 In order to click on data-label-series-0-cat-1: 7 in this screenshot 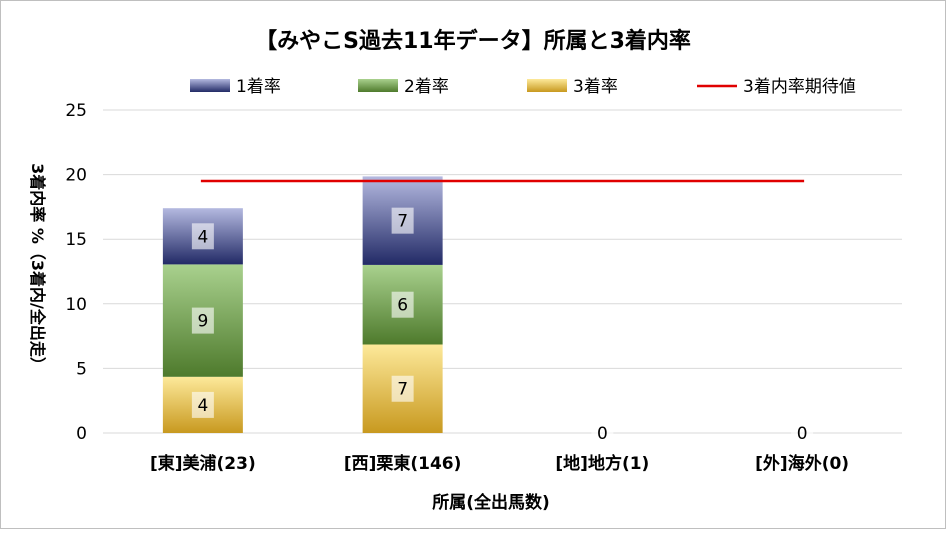, I will do `click(402, 390)`.